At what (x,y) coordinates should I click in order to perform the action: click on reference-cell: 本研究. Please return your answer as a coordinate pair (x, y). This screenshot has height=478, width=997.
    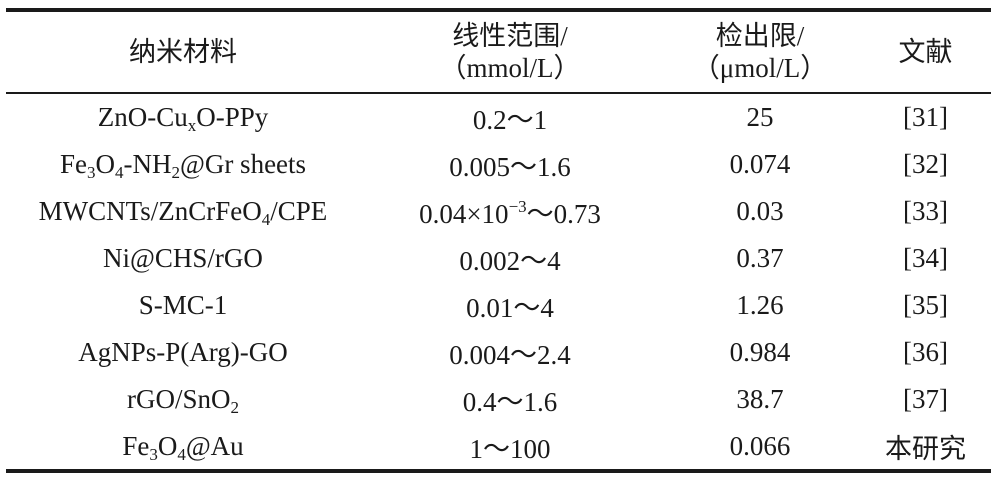
    Looking at the image, I should click on (925, 449).